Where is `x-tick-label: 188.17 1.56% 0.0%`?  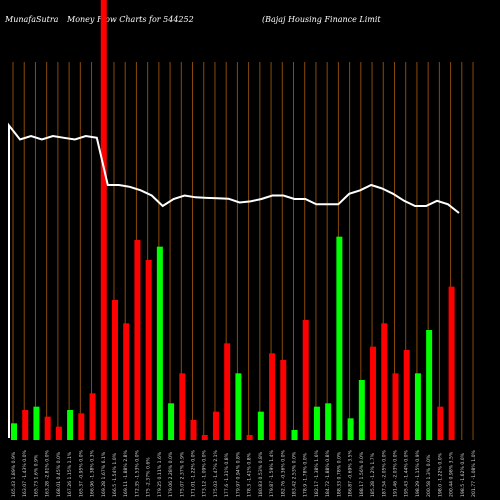
x-tick-label: 188.17 1.56% 0.0% is located at coordinates (362, 474).